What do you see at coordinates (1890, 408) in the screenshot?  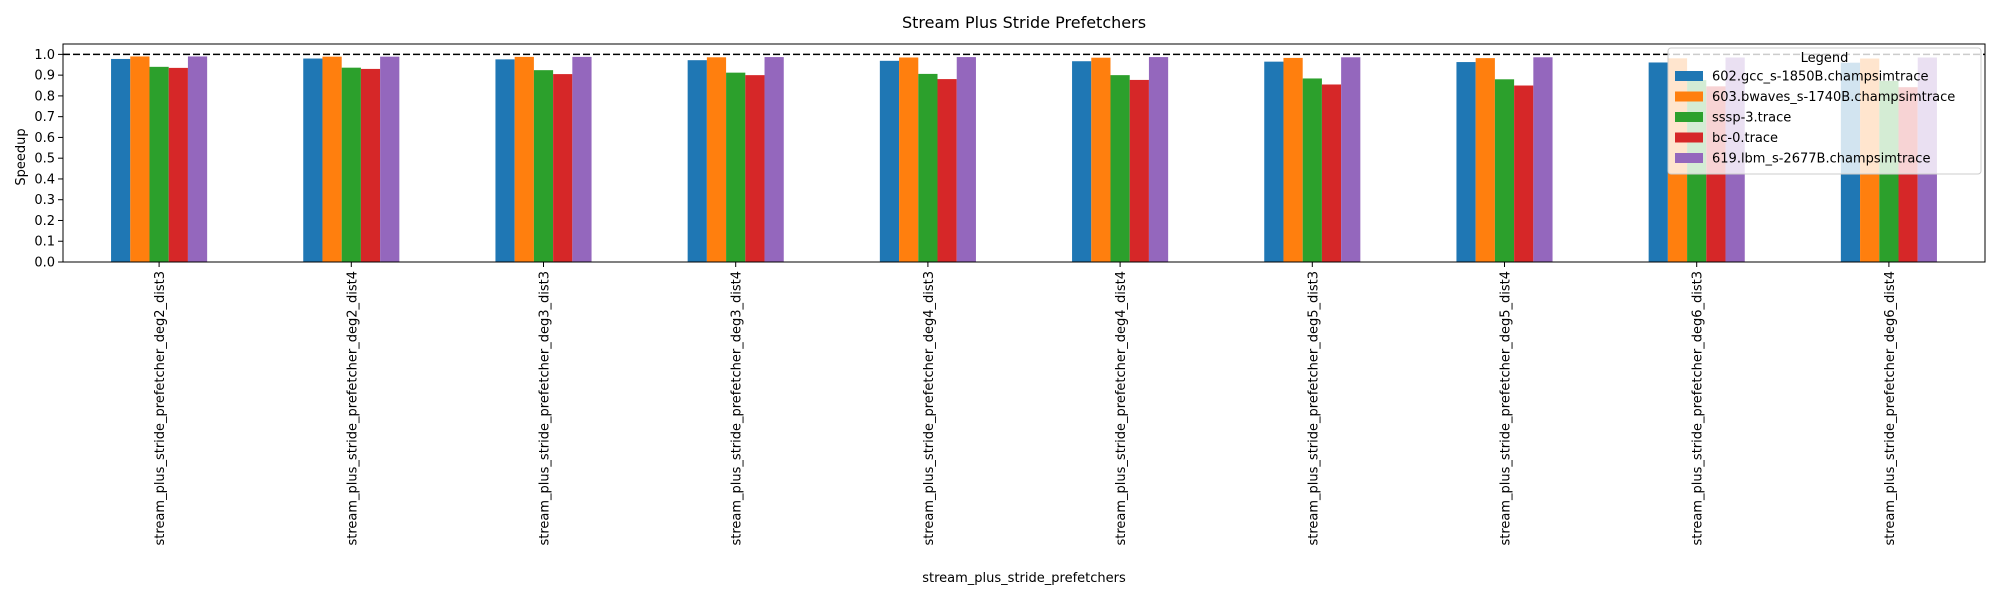 I see `x-tick-label: stream_plus_stride_prefetcher_deg6_dist4` at bounding box center [1890, 408].